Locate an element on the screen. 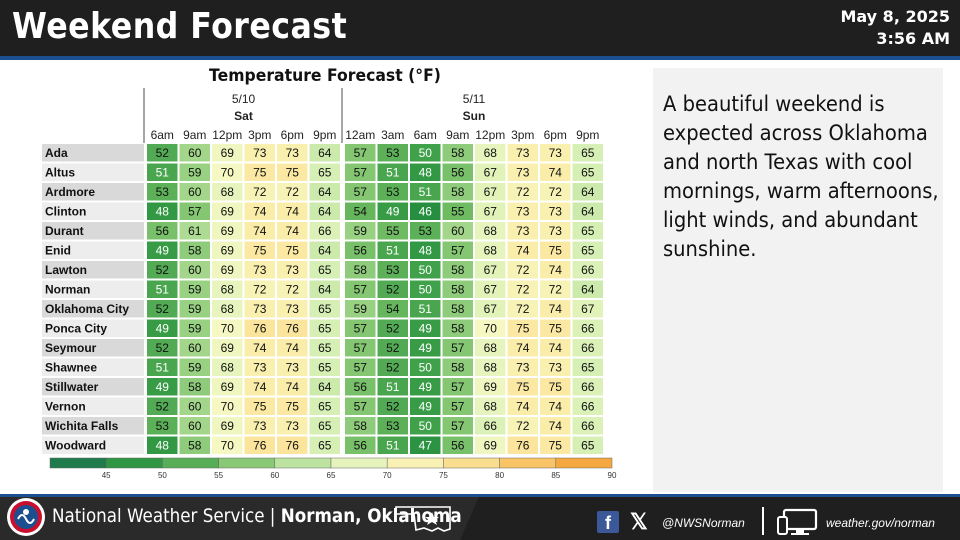  temperature-value: 72 is located at coordinates (523, 192).